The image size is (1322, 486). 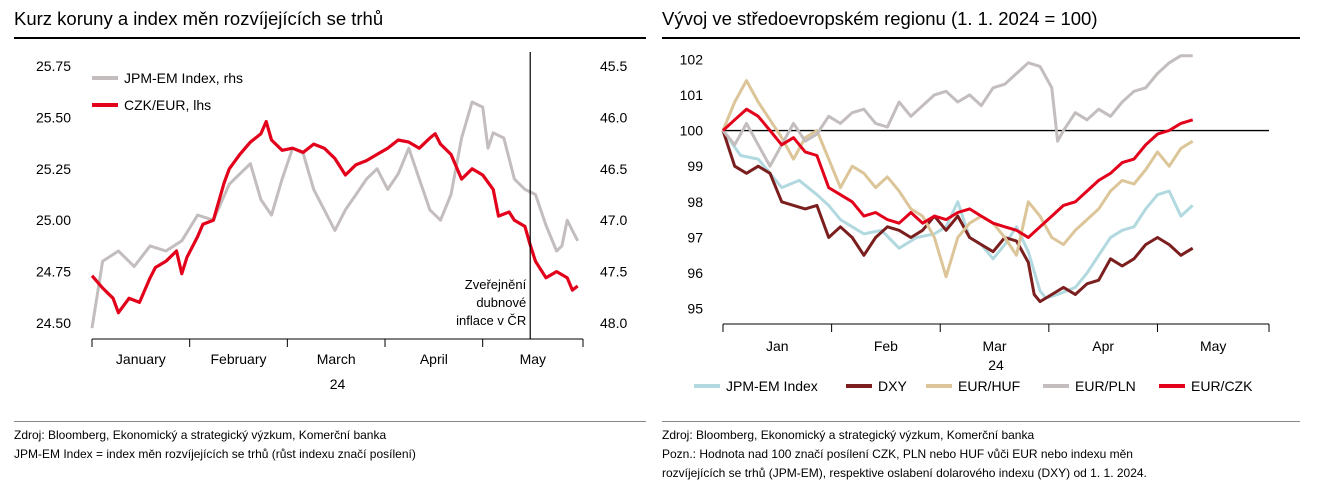 What do you see at coordinates (957, 111) in the screenshot?
I see `right-series-eur-pln` at bounding box center [957, 111].